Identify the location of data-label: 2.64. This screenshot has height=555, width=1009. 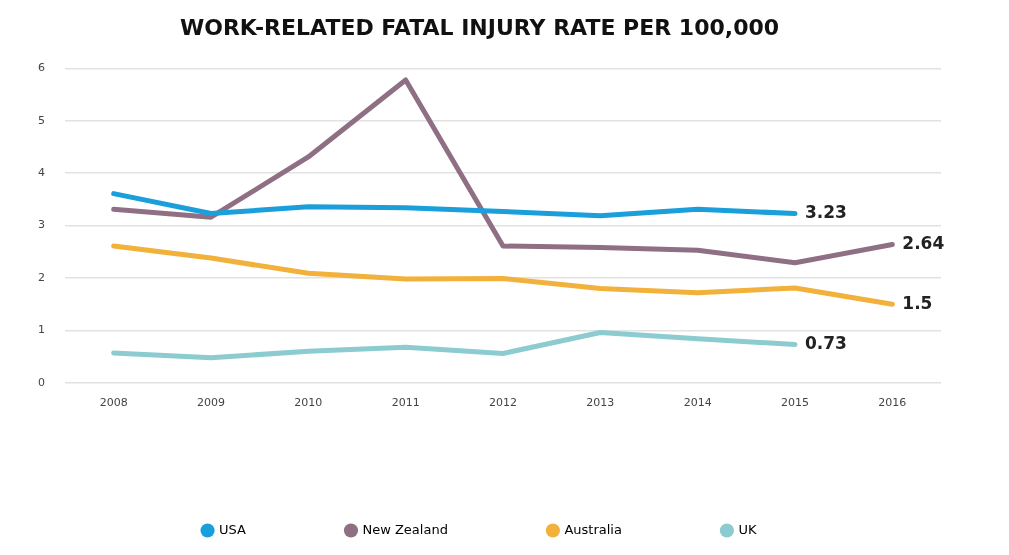
(923, 242).